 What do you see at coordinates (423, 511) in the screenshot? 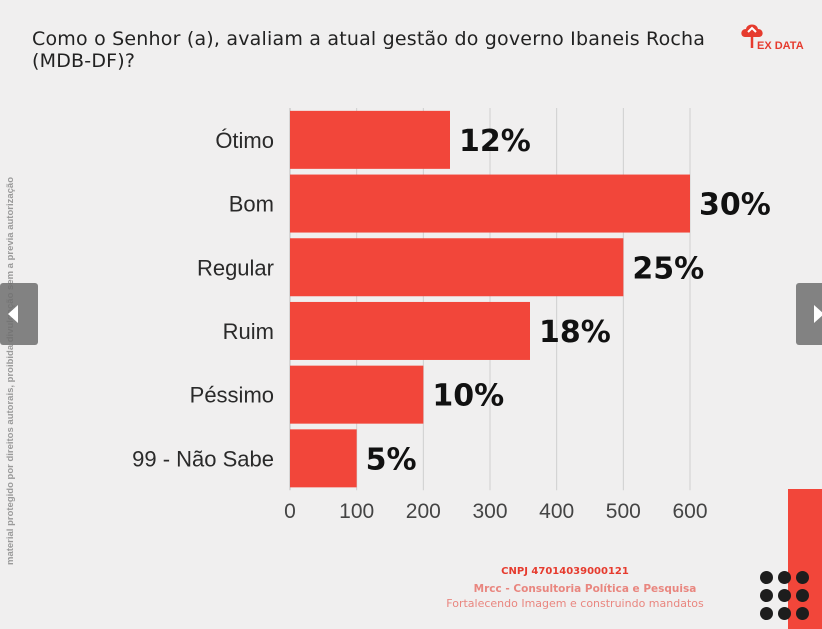
I see `x-tick-label: 200` at bounding box center [423, 511].